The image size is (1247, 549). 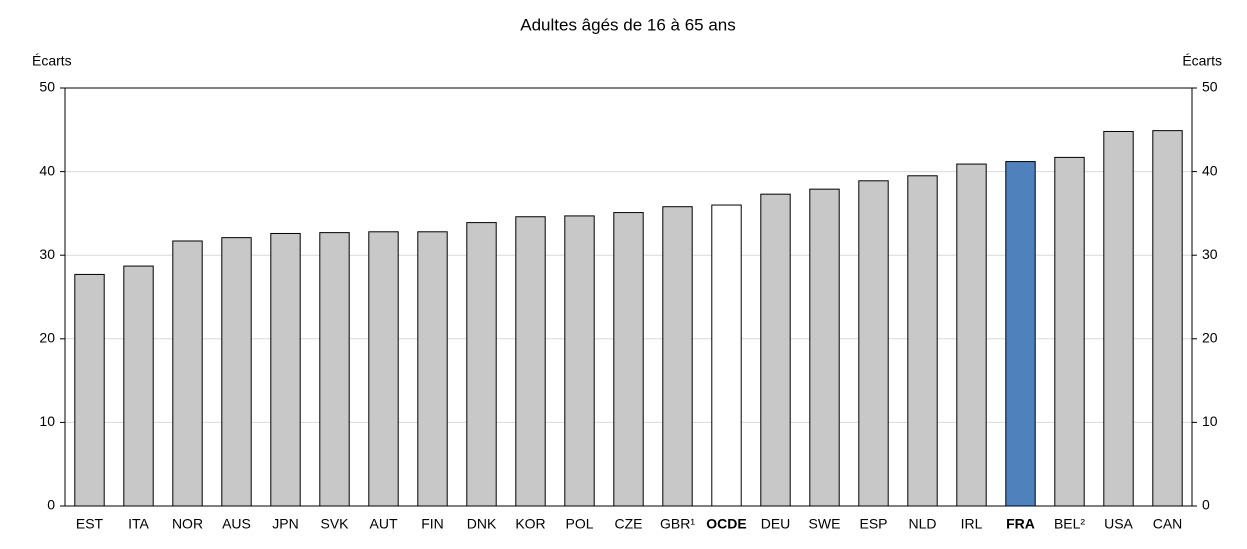 What do you see at coordinates (1069, 524) in the screenshot?
I see `x-tick-label: BEL²` at bounding box center [1069, 524].